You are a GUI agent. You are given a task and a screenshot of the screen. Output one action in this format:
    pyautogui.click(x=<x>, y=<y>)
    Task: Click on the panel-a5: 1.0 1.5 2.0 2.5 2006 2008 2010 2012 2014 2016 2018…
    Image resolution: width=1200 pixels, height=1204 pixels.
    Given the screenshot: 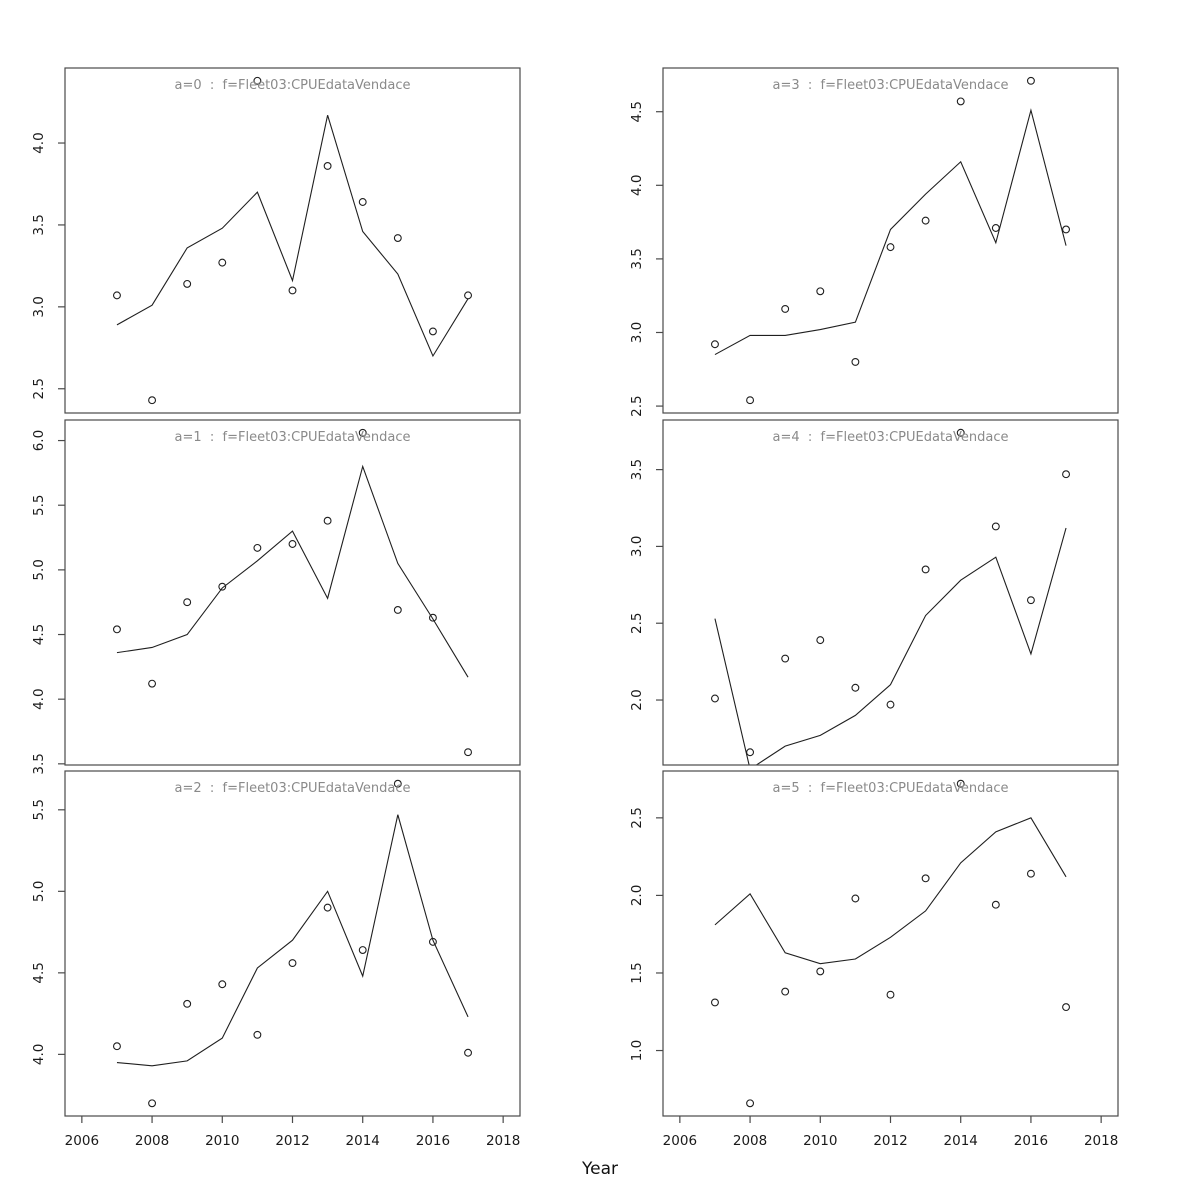 What is the action you would take?
    pyautogui.click(x=874, y=959)
    